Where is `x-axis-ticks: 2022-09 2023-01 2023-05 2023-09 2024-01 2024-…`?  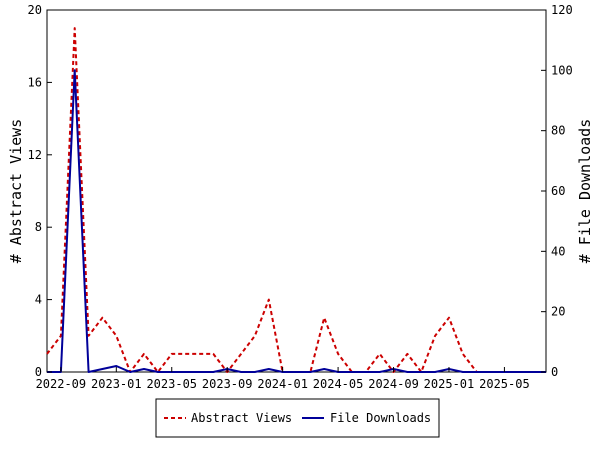
x-axis-ticks: 2022-09 2023-01 2023-05 2023-09 2024-01 2024-… is located at coordinates (283, 379).